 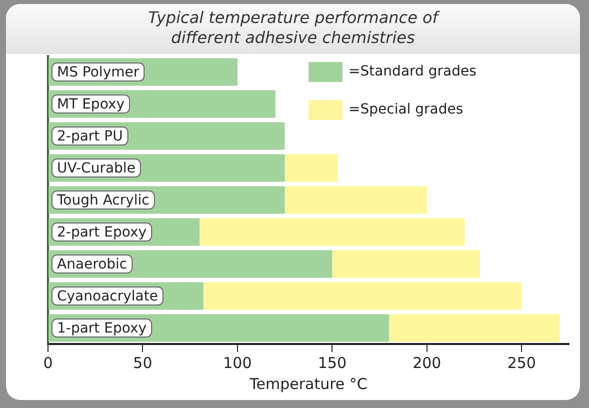 What do you see at coordinates (521, 363) in the screenshot?
I see `x-tick-label: 250` at bounding box center [521, 363].